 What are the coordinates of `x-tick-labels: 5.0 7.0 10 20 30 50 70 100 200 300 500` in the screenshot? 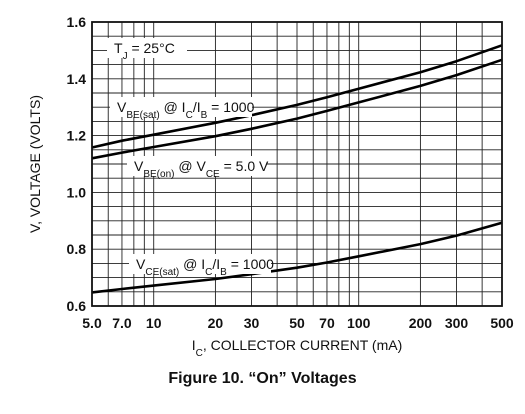 It's located at (298, 323).